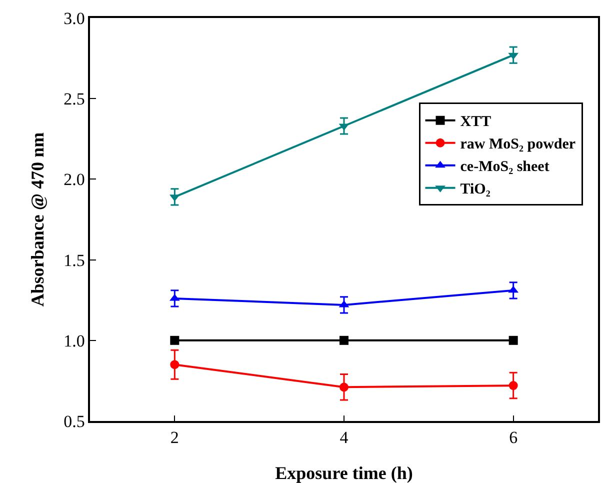 This screenshot has height=483, width=604. I want to click on y-tick-label: 1.5, so click(74, 260).